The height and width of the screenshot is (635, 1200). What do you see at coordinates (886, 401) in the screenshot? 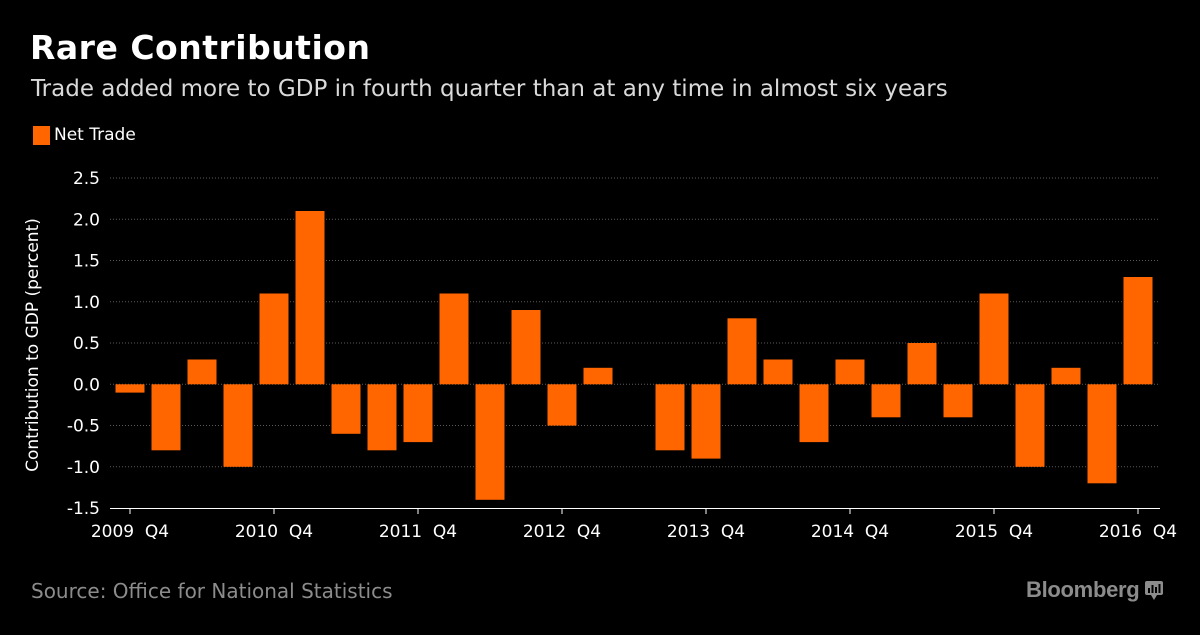
I see `bar-2015-q1` at bounding box center [886, 401].